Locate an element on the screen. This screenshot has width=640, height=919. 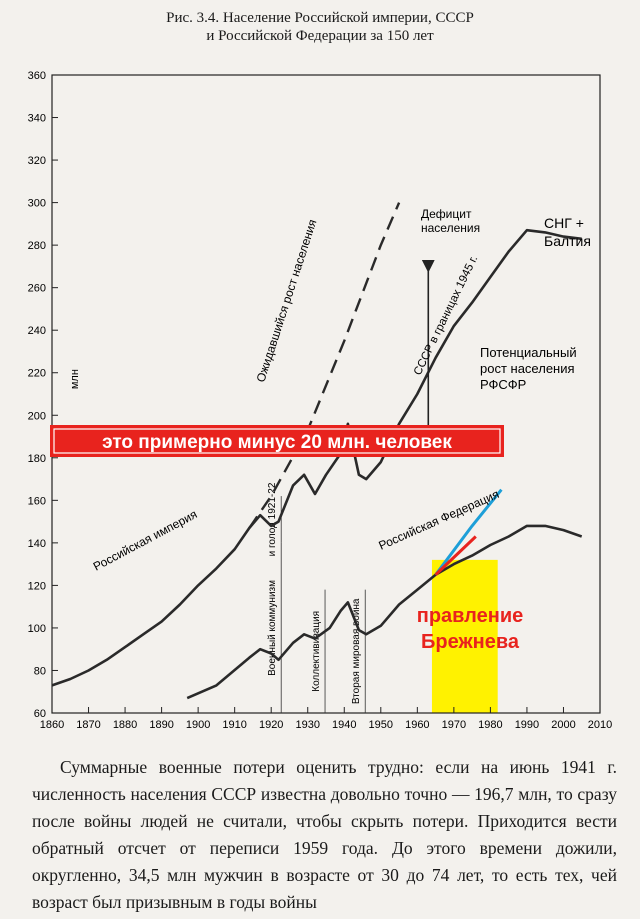
event-label: и голод 1921-22 is located at coordinates (272, 519).